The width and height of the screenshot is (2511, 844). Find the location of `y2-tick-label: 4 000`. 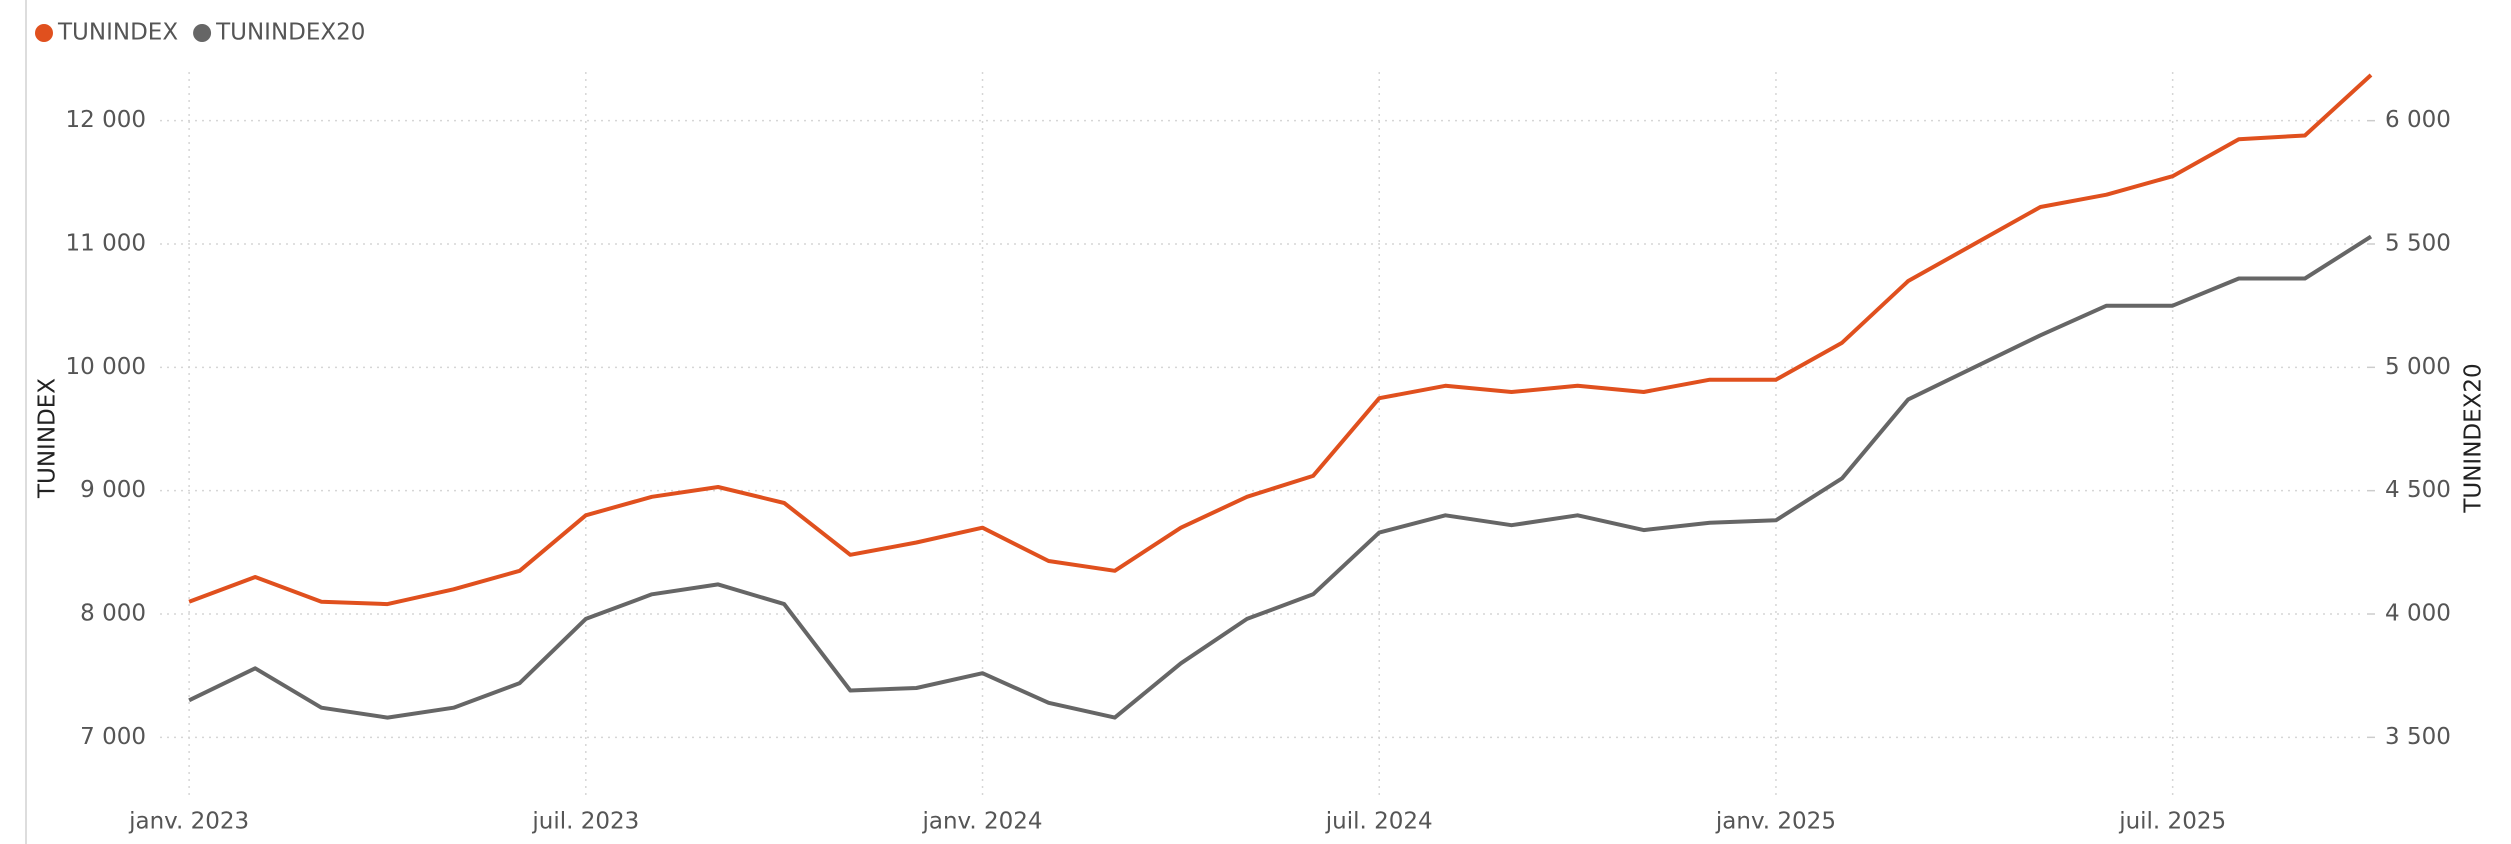

y2-tick-label: 4 000 is located at coordinates (2418, 614).